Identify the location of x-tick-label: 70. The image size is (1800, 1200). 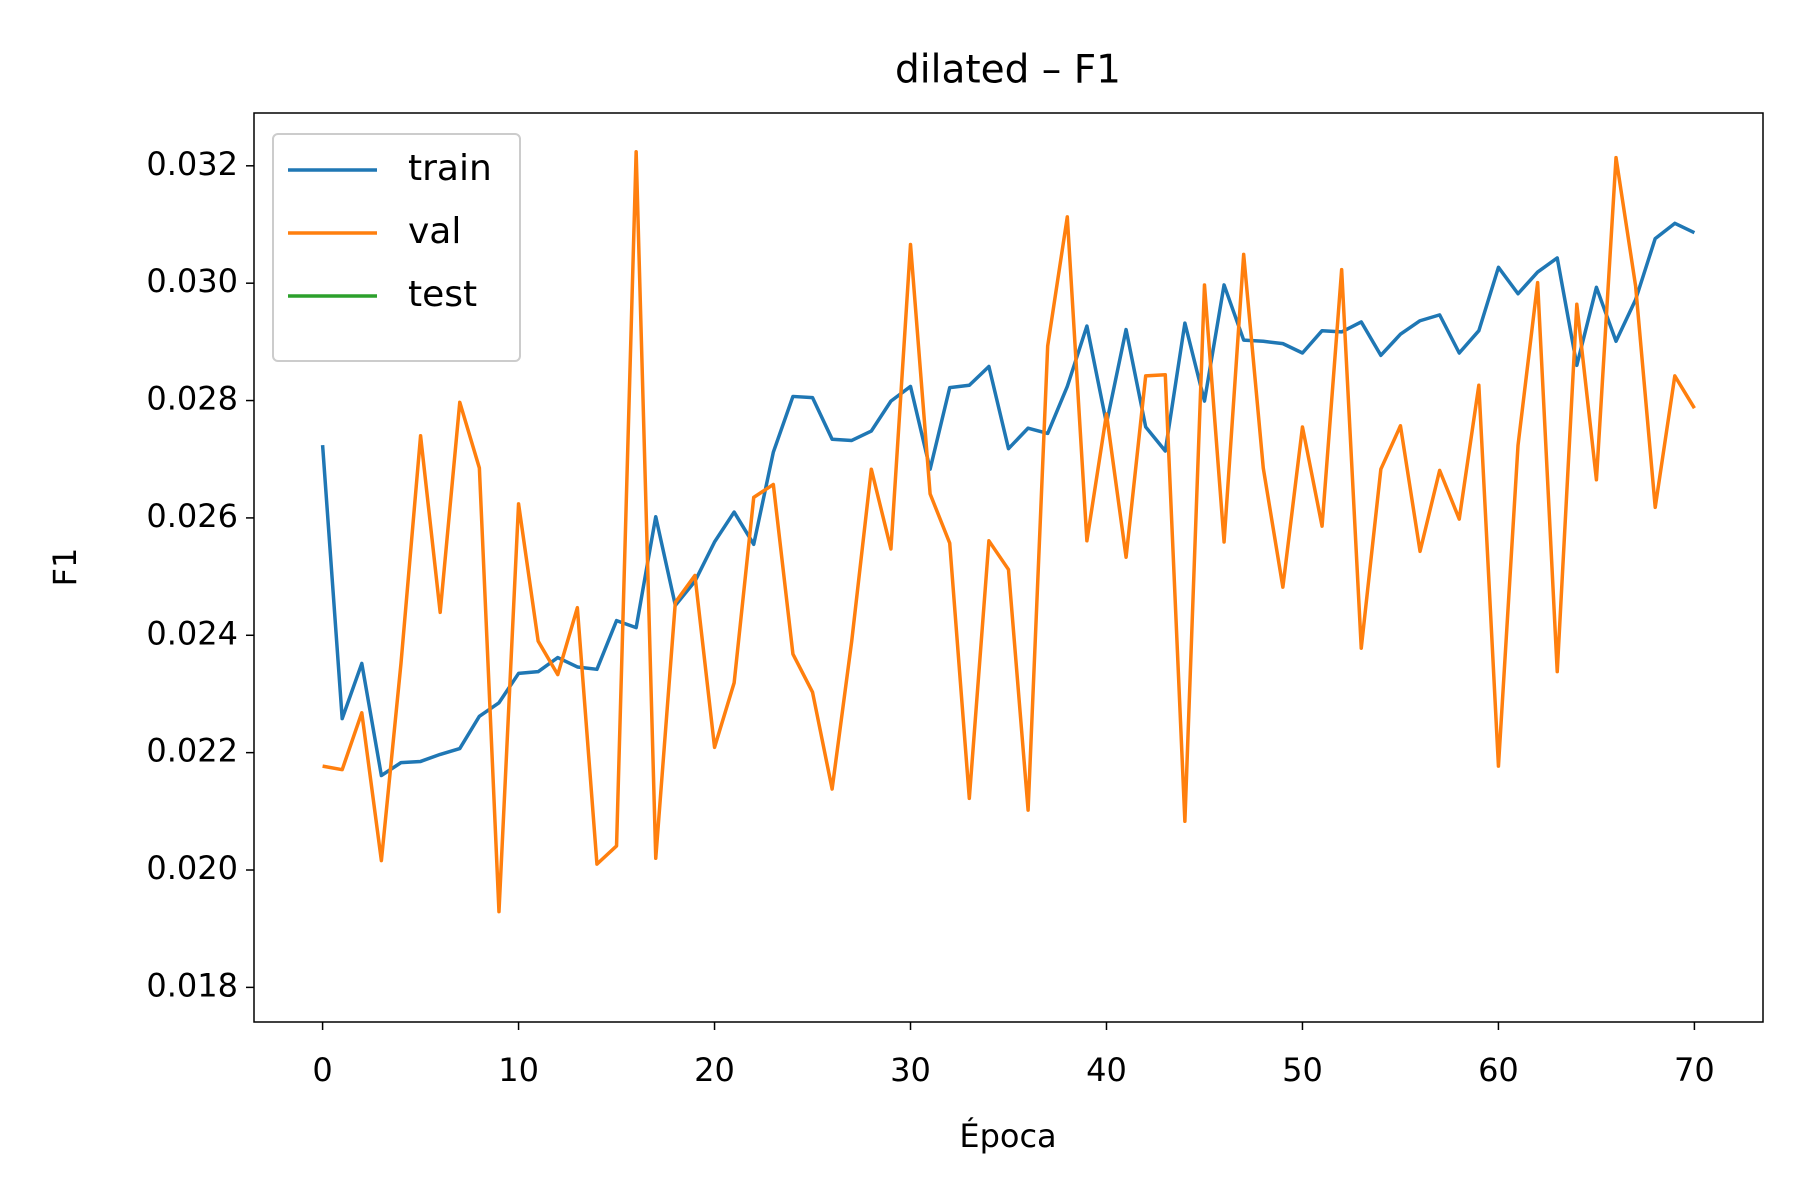
(1694, 1070).